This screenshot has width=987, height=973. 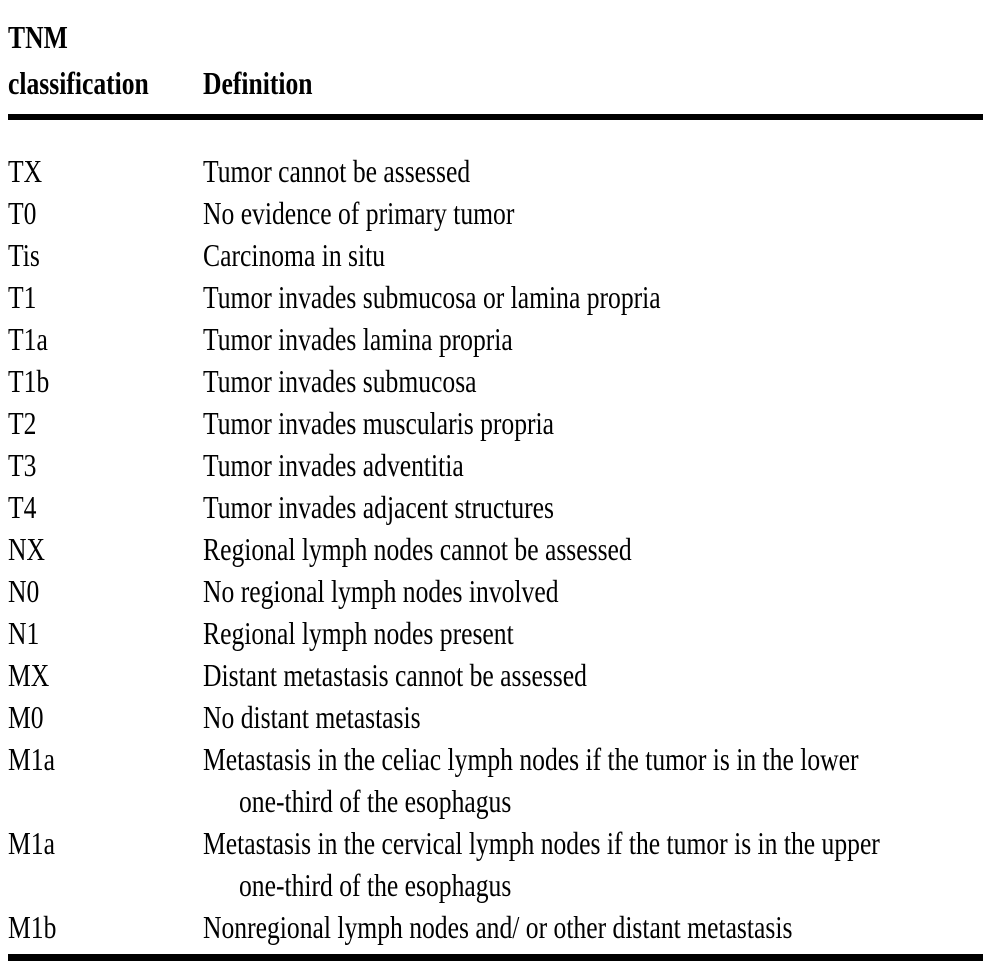 I want to click on tnm-code: T2, so click(x=22, y=423).